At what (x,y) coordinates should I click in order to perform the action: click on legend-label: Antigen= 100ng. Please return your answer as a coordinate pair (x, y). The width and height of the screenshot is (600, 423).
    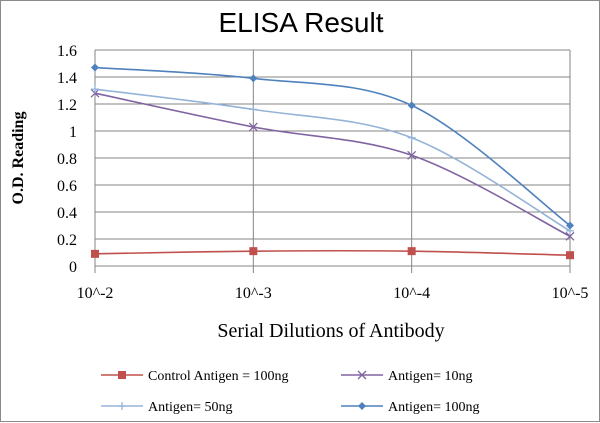
    Looking at the image, I should click on (434, 407).